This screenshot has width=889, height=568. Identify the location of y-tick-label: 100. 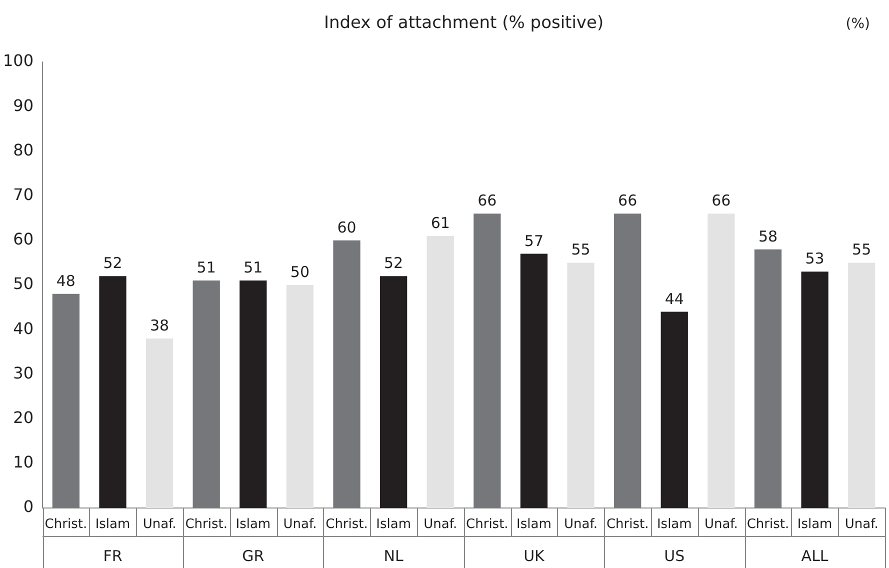
(18, 60).